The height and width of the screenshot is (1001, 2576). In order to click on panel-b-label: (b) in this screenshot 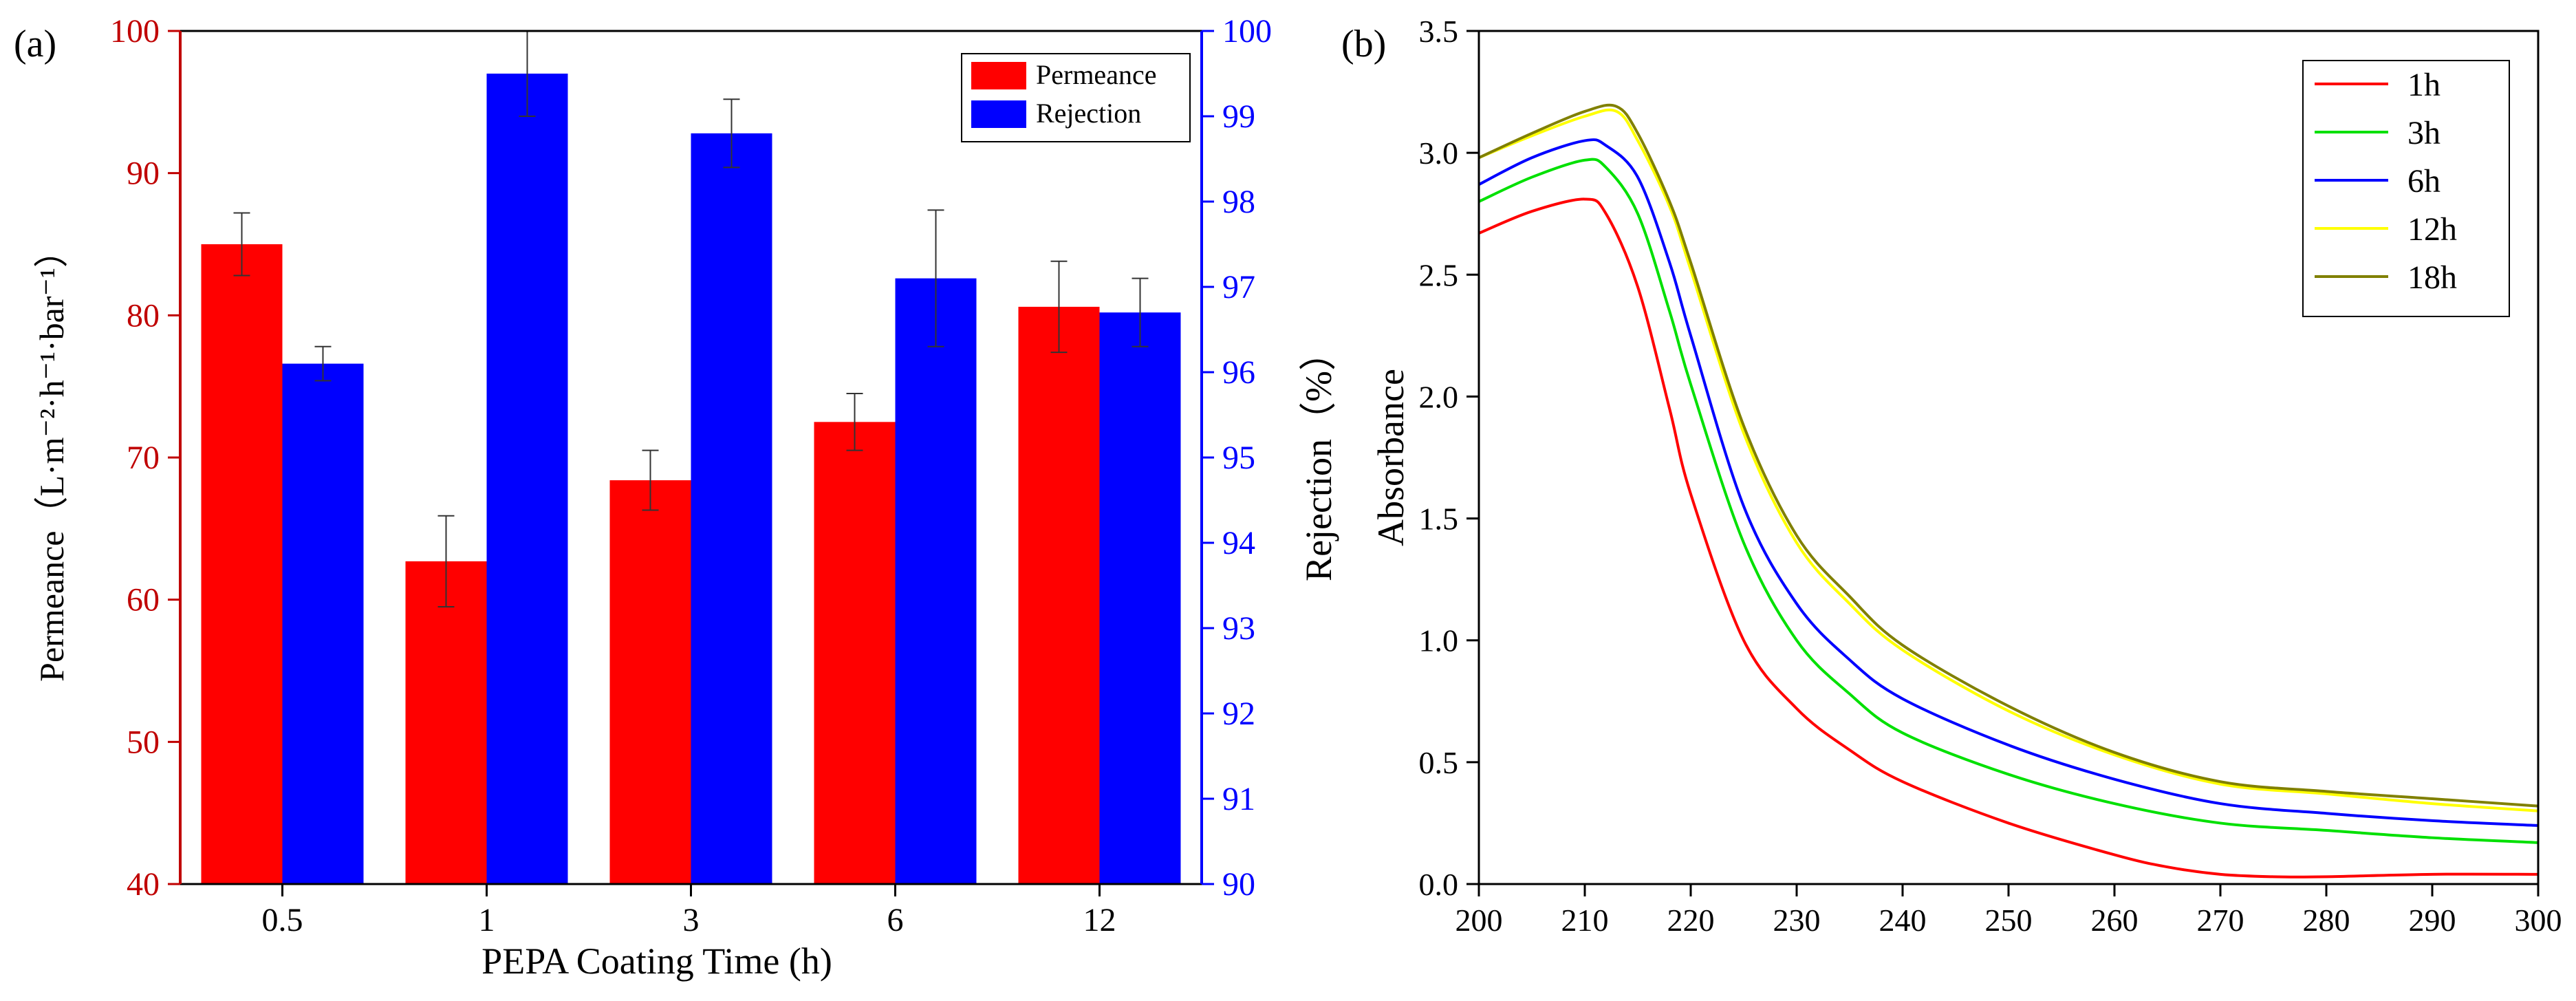, I will do `click(1363, 44)`.